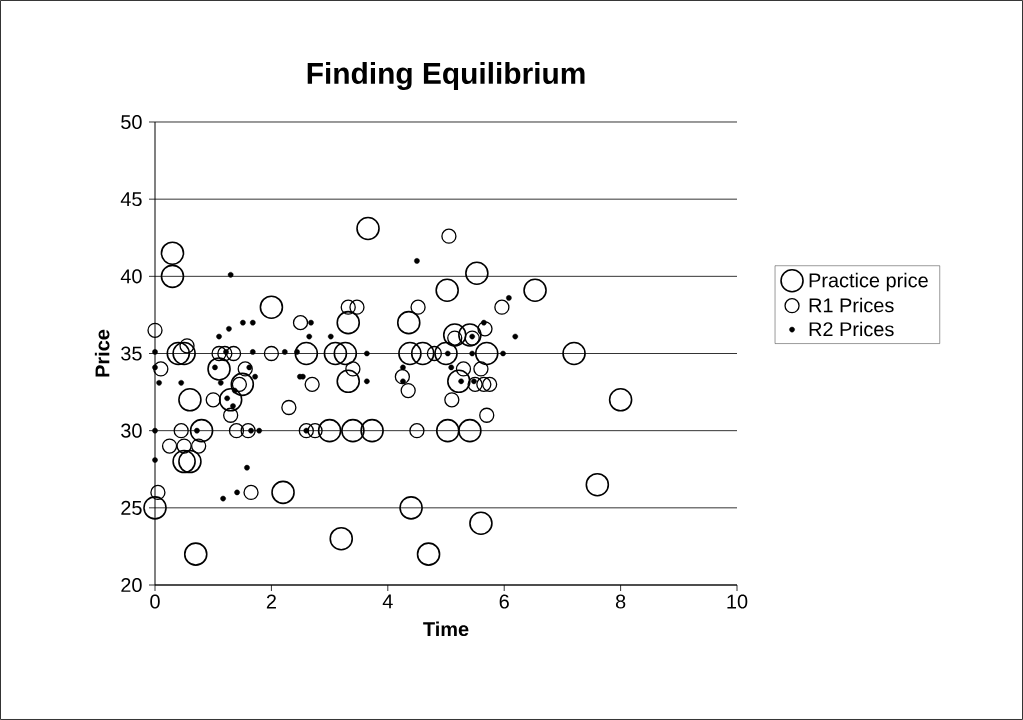 This screenshot has height=720, width=1023. What do you see at coordinates (131, 507) in the screenshot?
I see `y-tick-label: 25` at bounding box center [131, 507].